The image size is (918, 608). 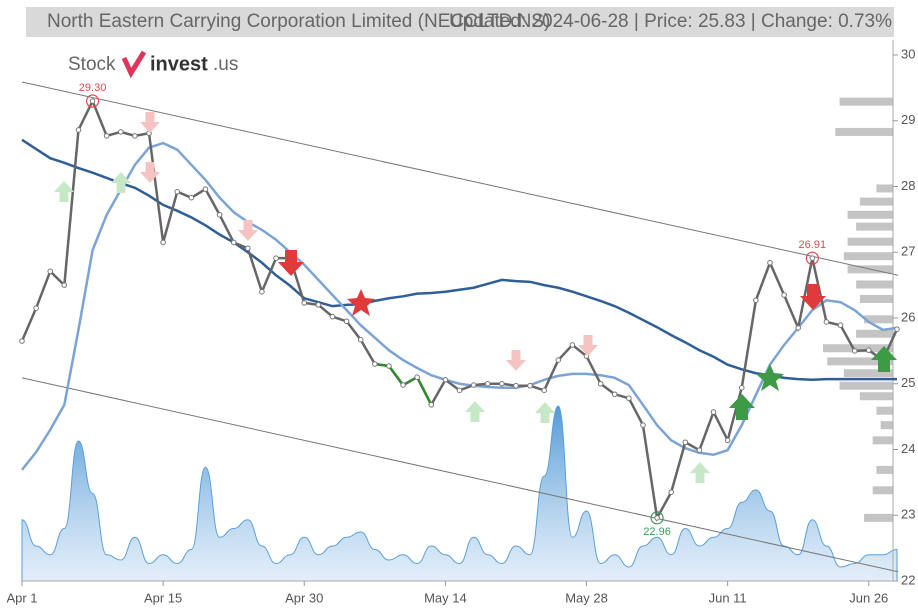 I want to click on x-tick-label: Apr 1, so click(x=21, y=597).